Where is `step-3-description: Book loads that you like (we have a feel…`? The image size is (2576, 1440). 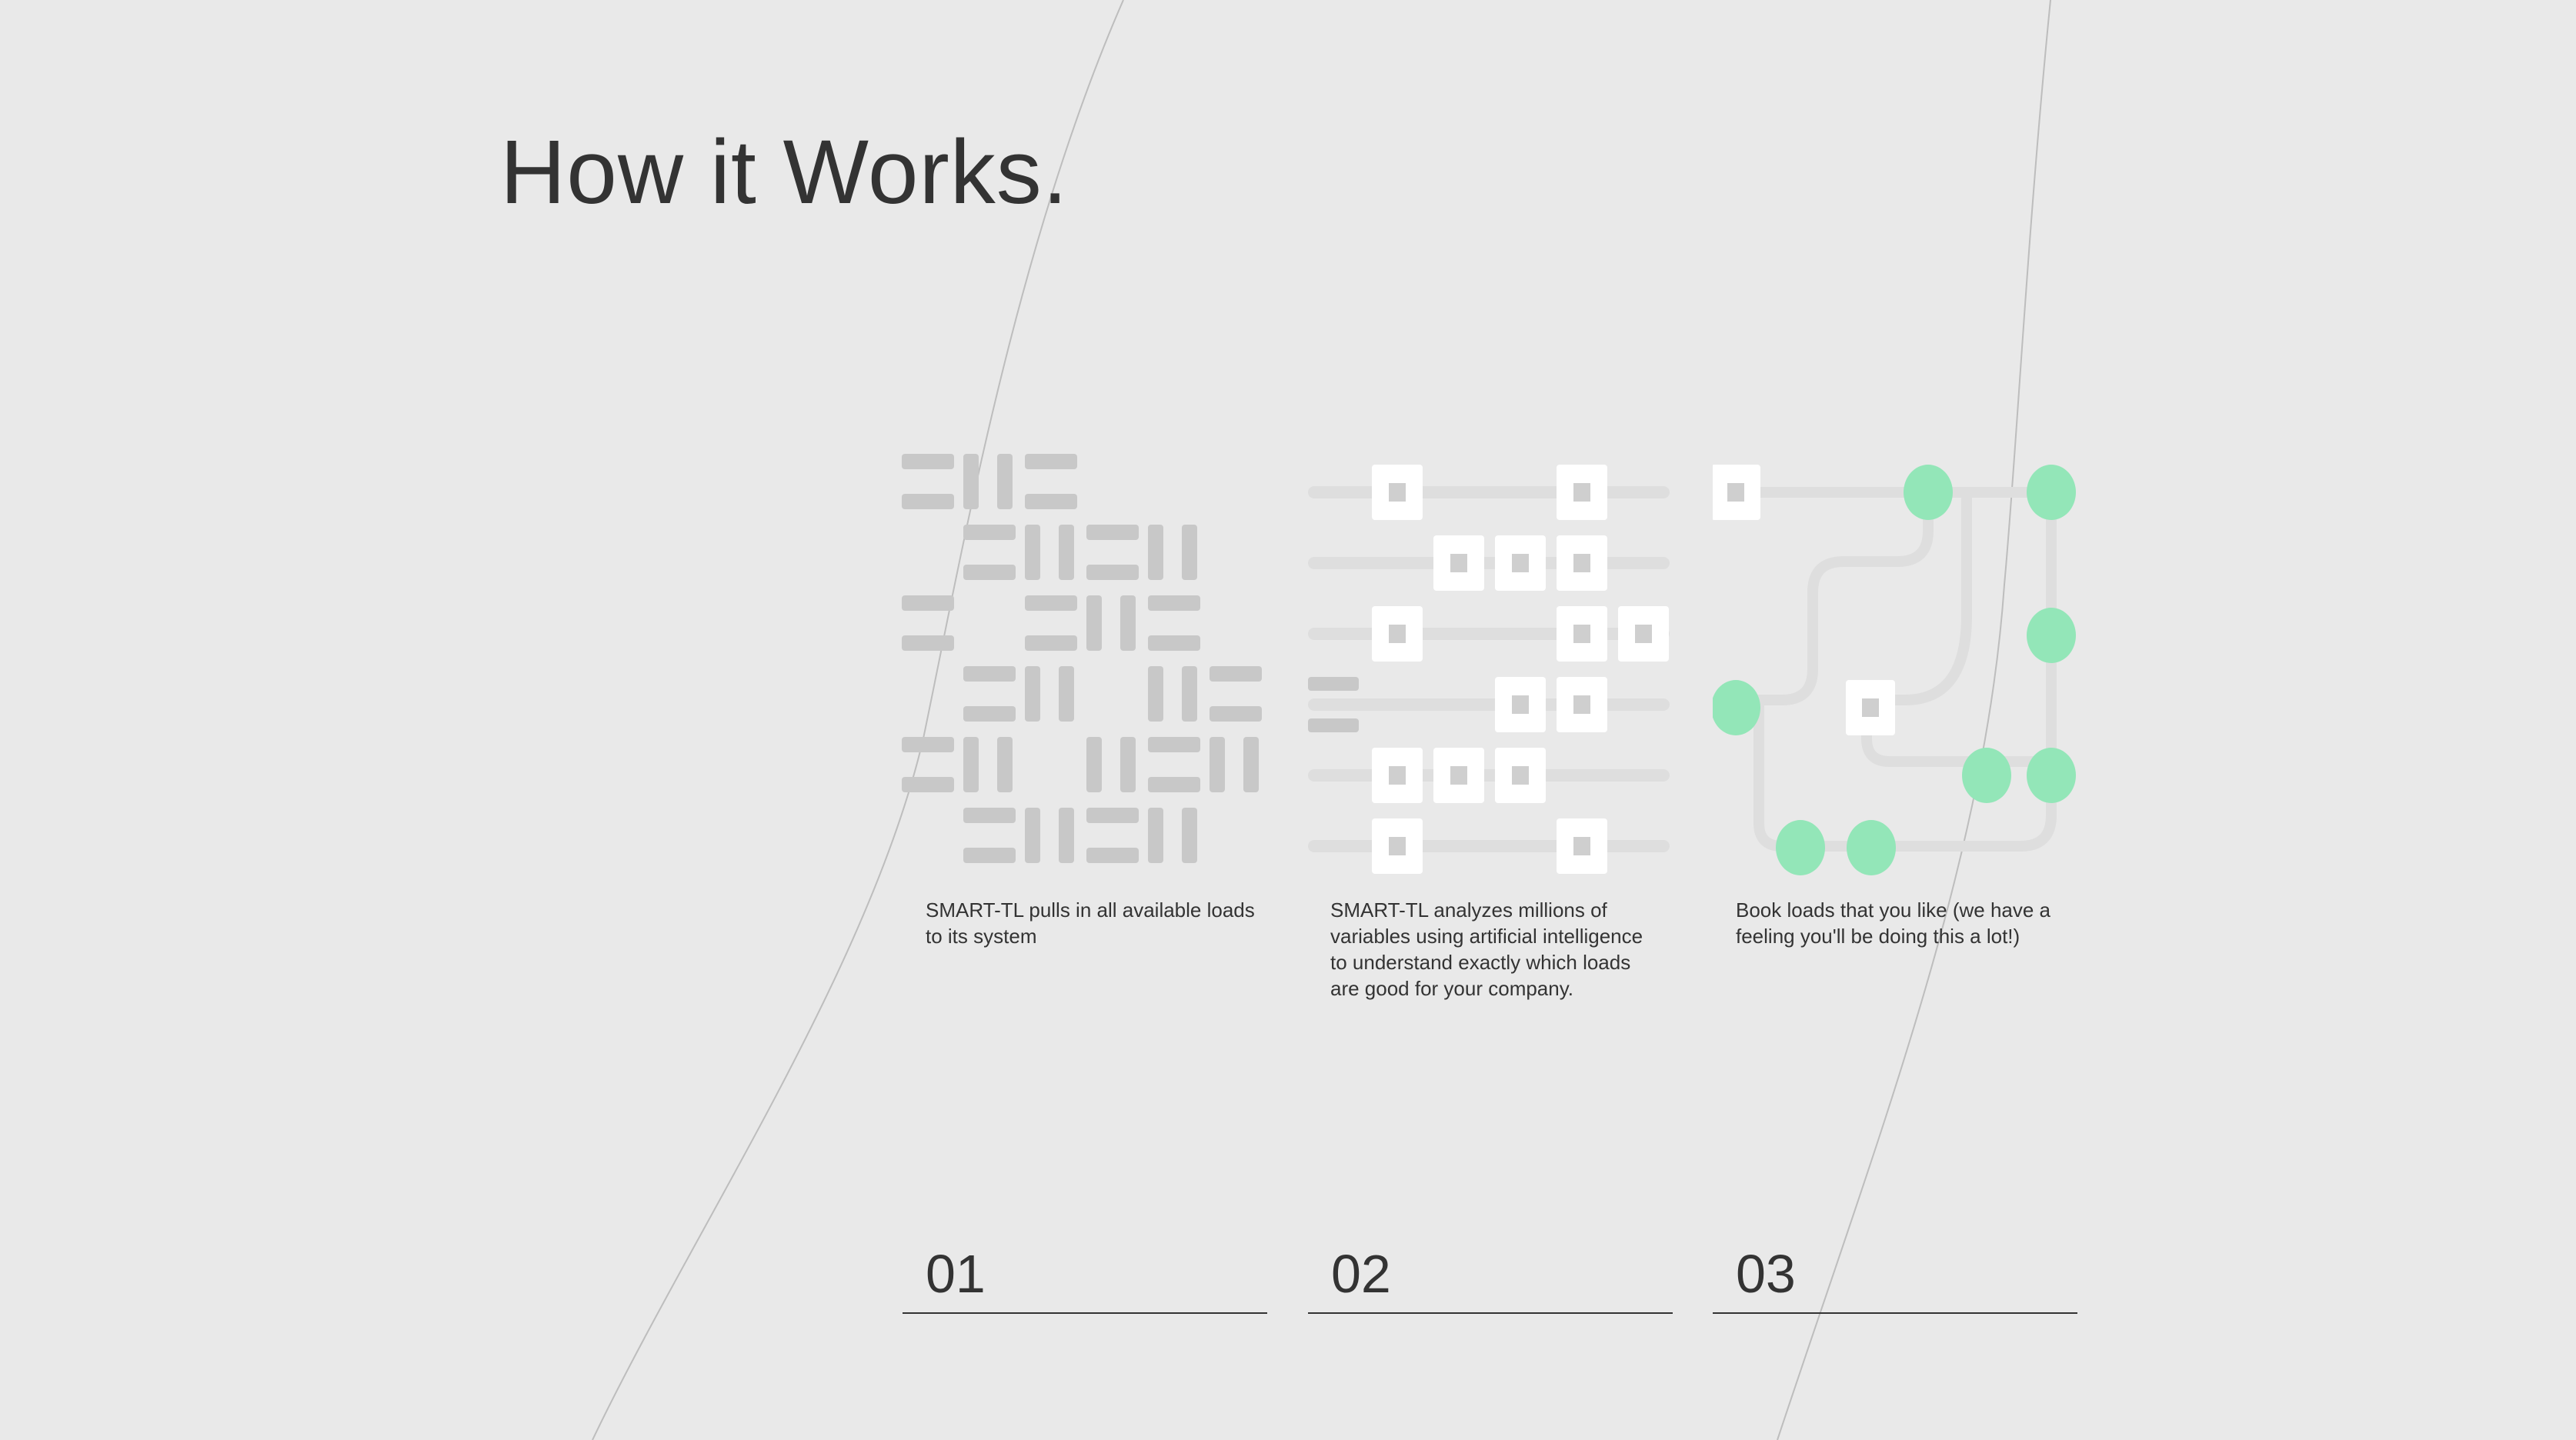
step-3-description: Book loads that you like (we have a feel… is located at coordinates (1894, 923).